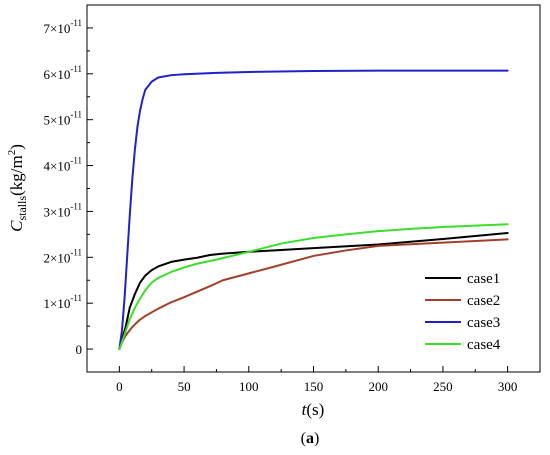 The image size is (550, 455). What do you see at coordinates (443, 386) in the screenshot?
I see `x-tick-label: 250` at bounding box center [443, 386].